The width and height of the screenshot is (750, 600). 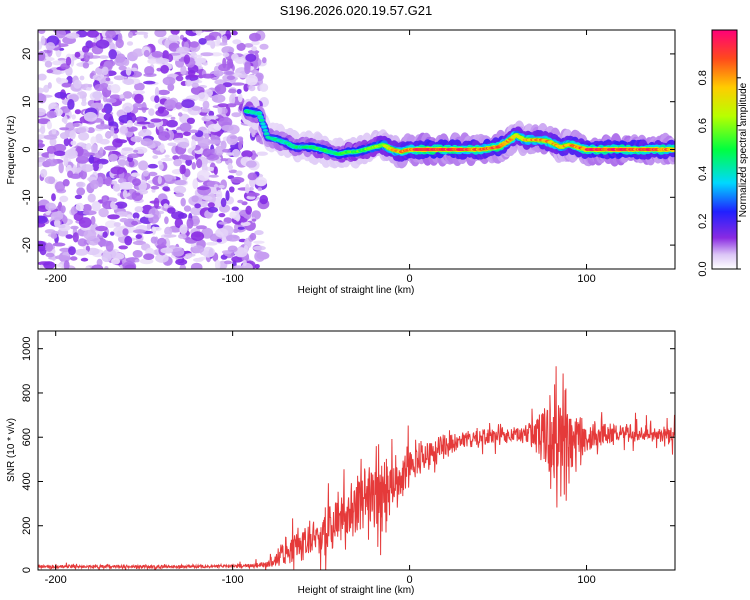 I want to click on colorbar-ticks: 0.0 0.2 0.4 0.6 0.8, so click(x=719, y=173).